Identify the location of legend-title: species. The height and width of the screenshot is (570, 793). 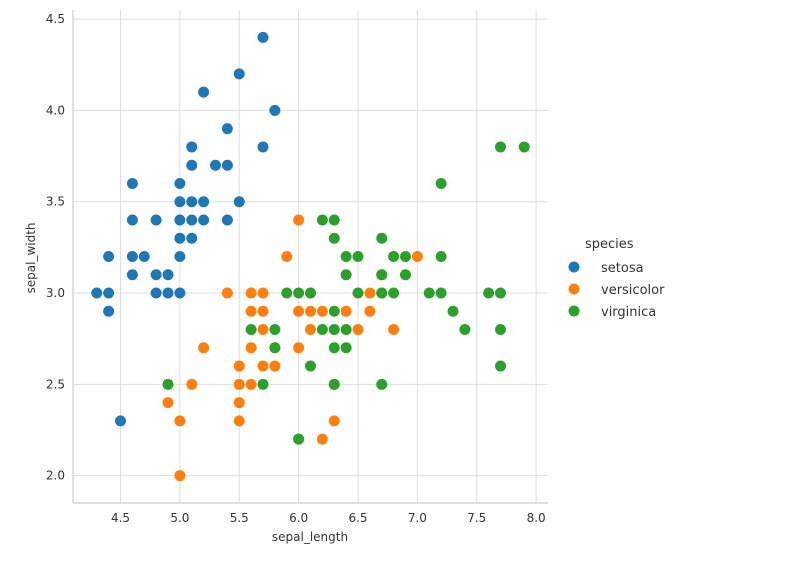
(609, 244).